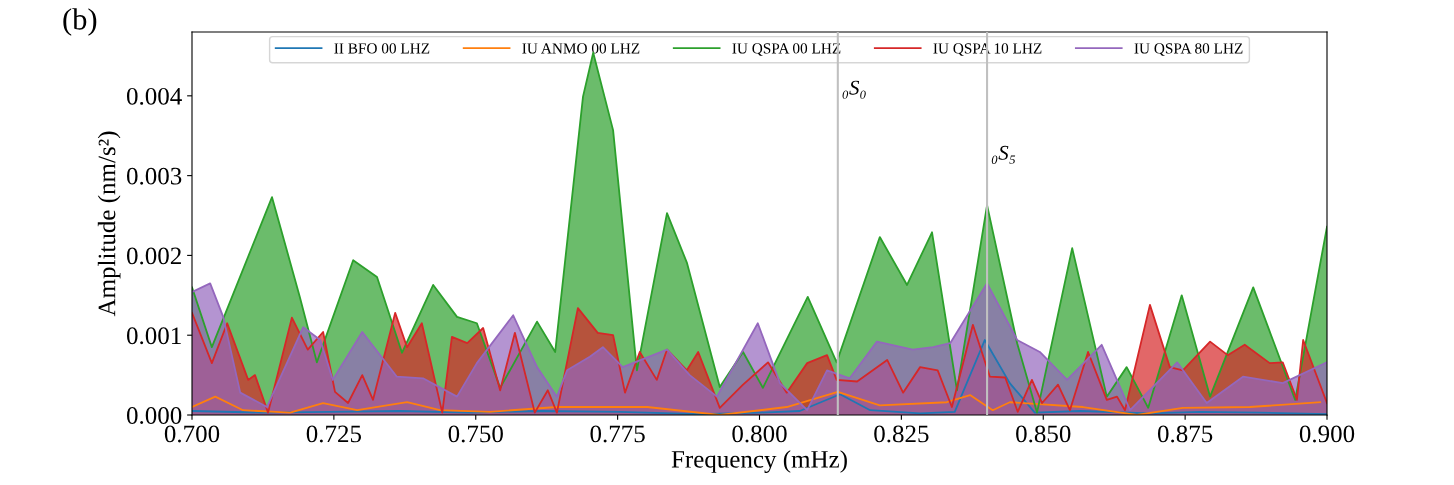 The width and height of the screenshot is (1454, 485). What do you see at coordinates (154, 176) in the screenshot?
I see `y-tick-label: 0.003` at bounding box center [154, 176].